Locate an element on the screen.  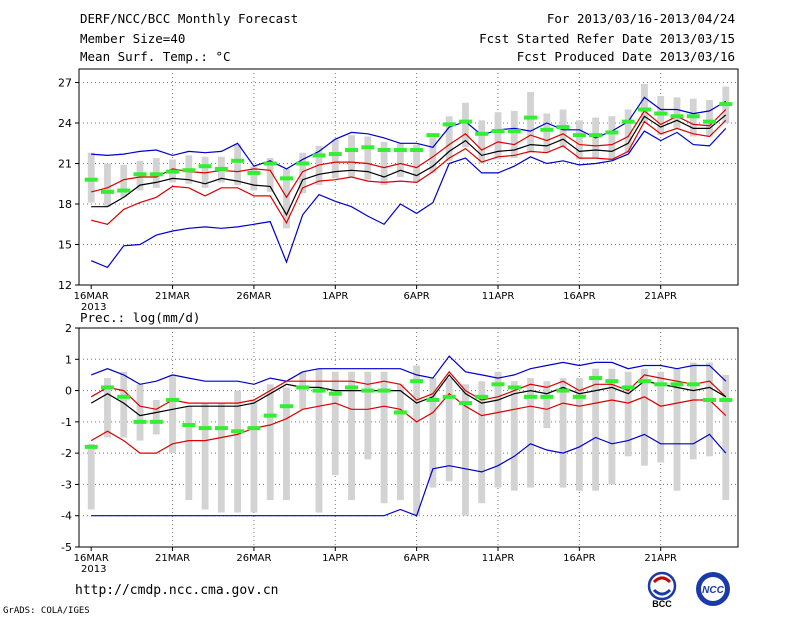
y-tick-label: -2 is located at coordinates (66, 453).